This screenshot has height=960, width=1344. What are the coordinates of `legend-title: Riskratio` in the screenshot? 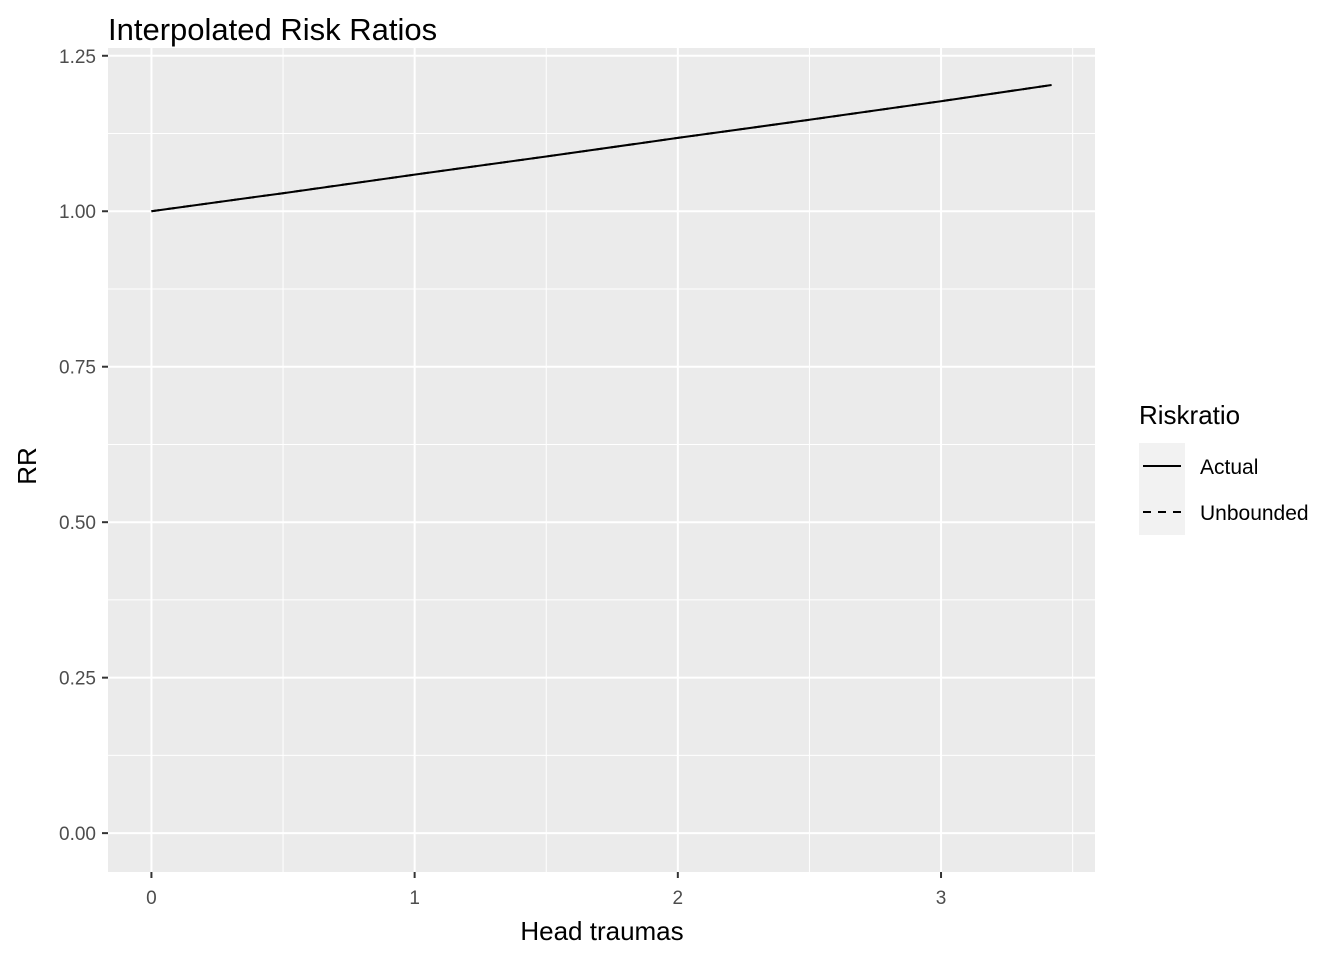 It's located at (1189, 415).